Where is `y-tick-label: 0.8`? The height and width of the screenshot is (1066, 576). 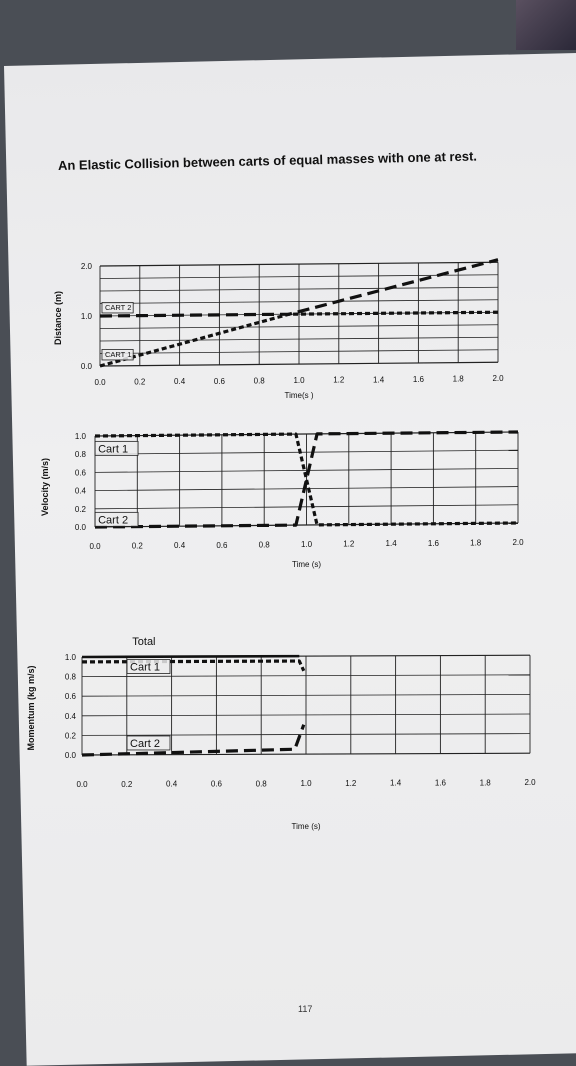 y-tick-label: 0.8 is located at coordinates (81, 454).